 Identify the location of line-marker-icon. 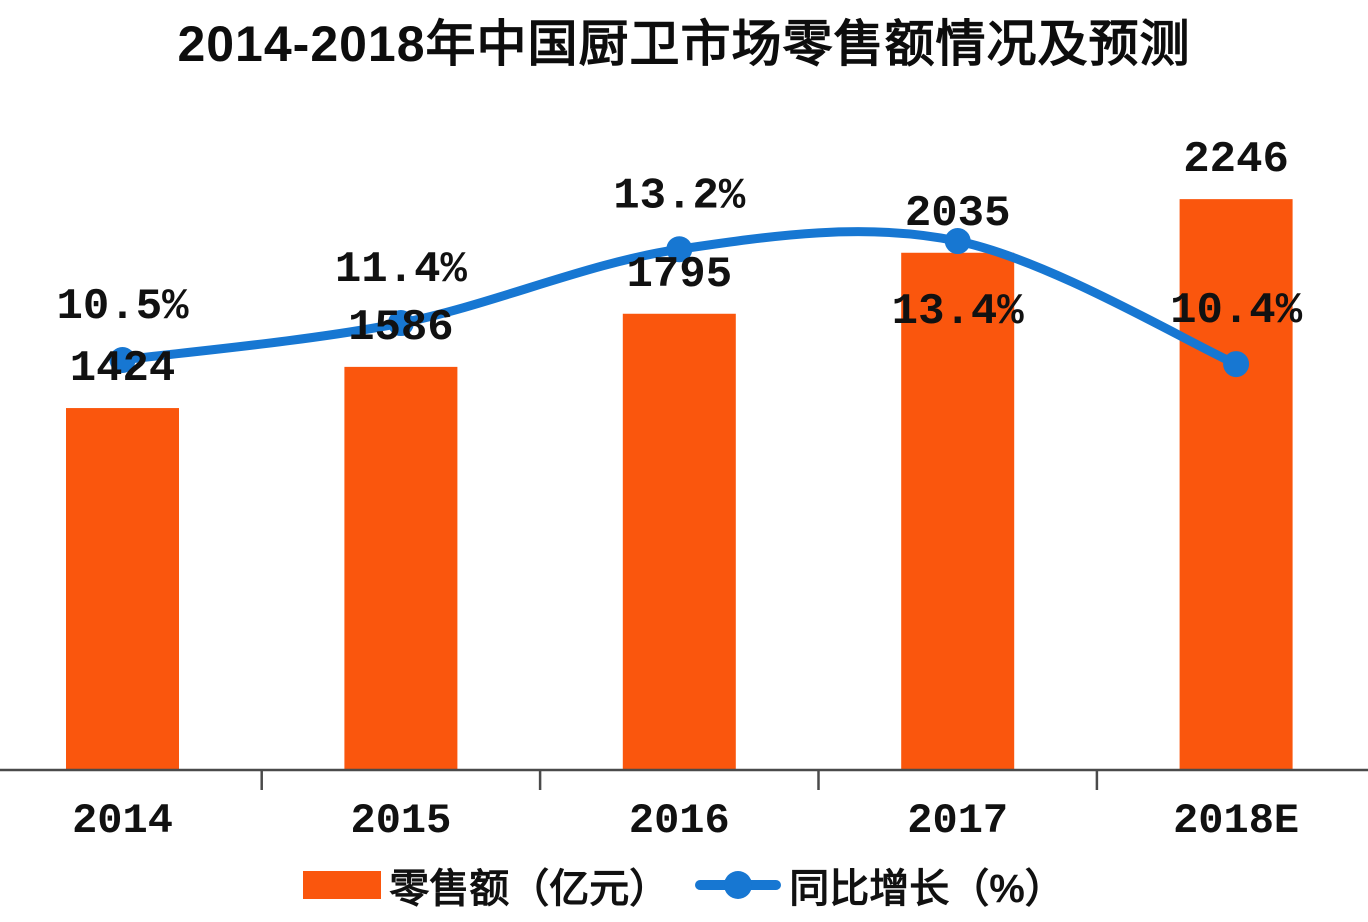
(738, 885).